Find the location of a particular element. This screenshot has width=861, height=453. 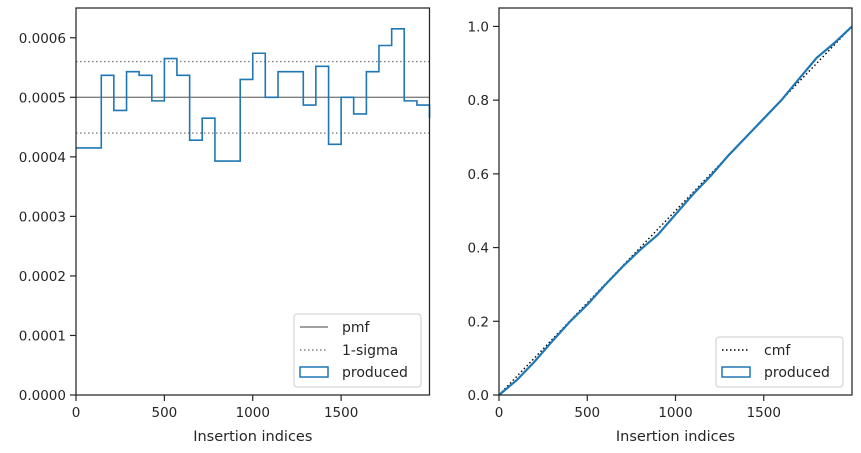

produced-histogram is located at coordinates (253, 95).